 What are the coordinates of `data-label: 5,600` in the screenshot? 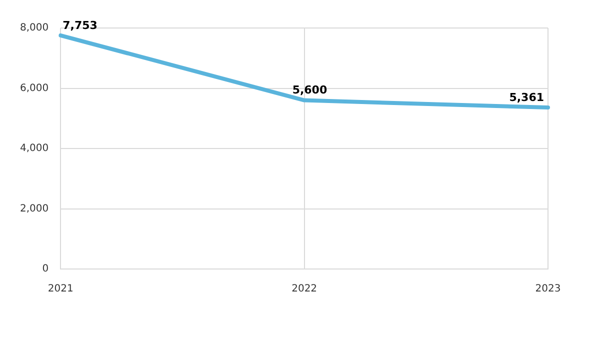 It's located at (310, 90).